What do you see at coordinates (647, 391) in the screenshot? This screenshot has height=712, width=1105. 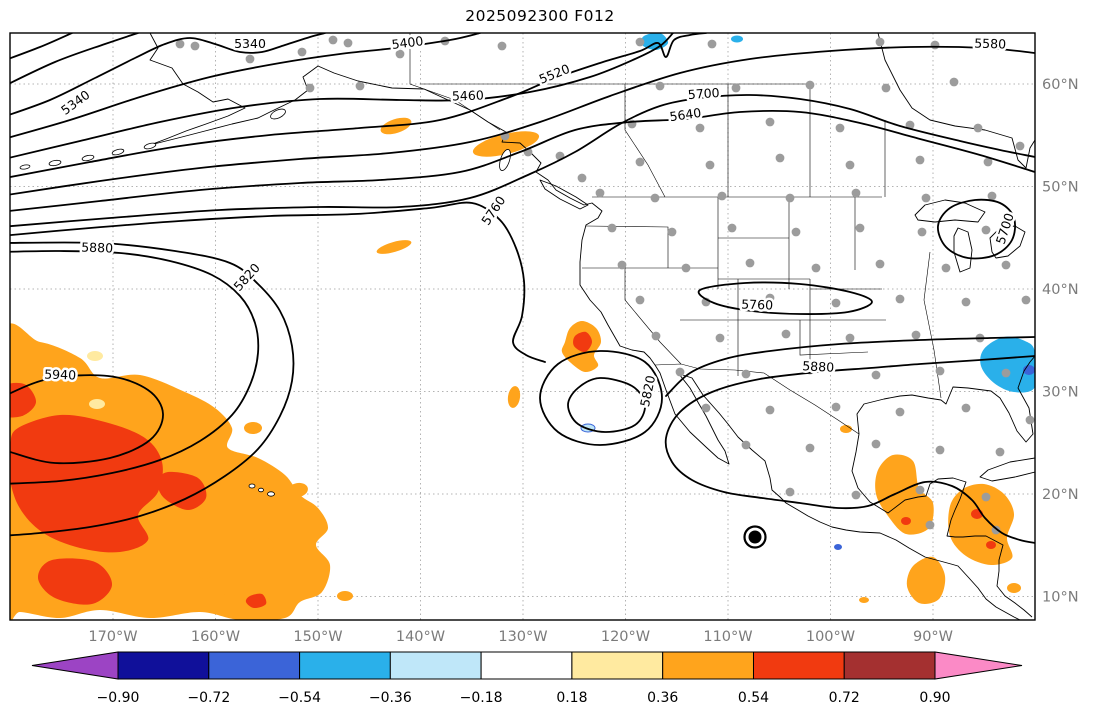 I see `contour-label: 5820` at bounding box center [647, 391].